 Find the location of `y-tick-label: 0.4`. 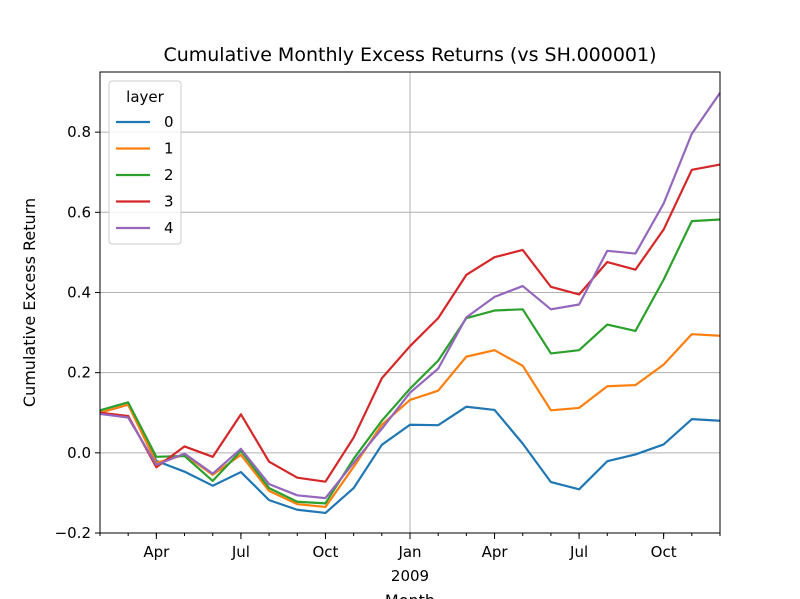

y-tick-label: 0.4 is located at coordinates (79, 292).